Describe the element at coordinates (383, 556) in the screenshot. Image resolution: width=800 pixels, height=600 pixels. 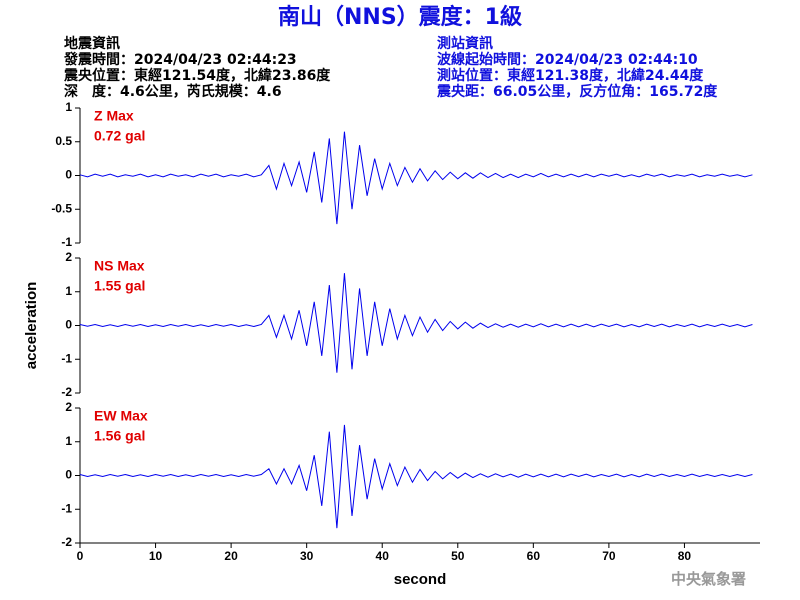
I see `x-tick-label: 40` at that location.